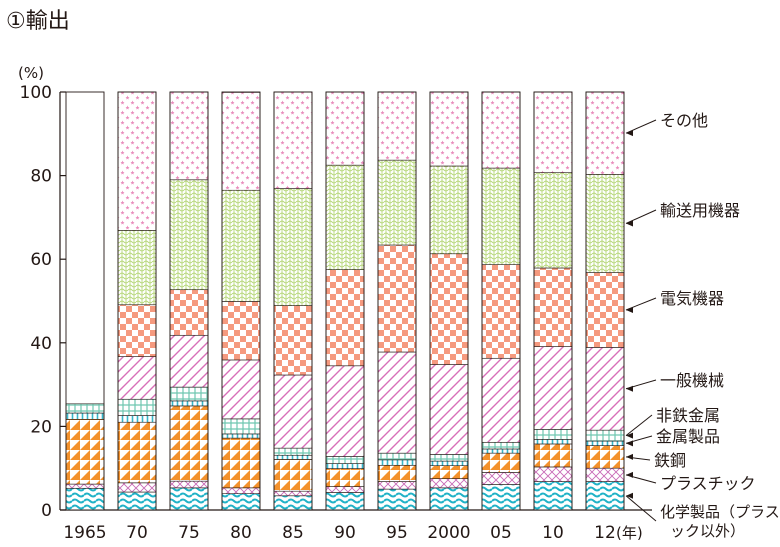 This screenshot has width=780, height=547. I want to click on x-tick-label: 1965, so click(84, 533).